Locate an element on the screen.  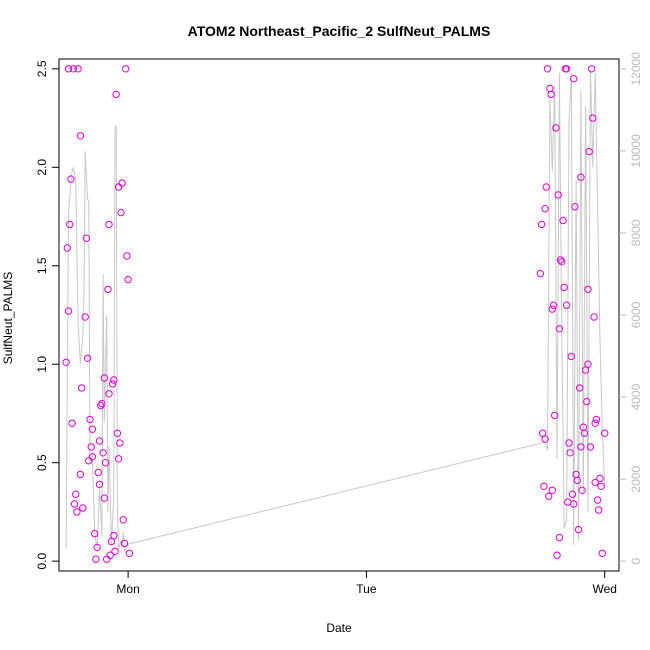
x-axis-label: Date is located at coordinates (339, 628).